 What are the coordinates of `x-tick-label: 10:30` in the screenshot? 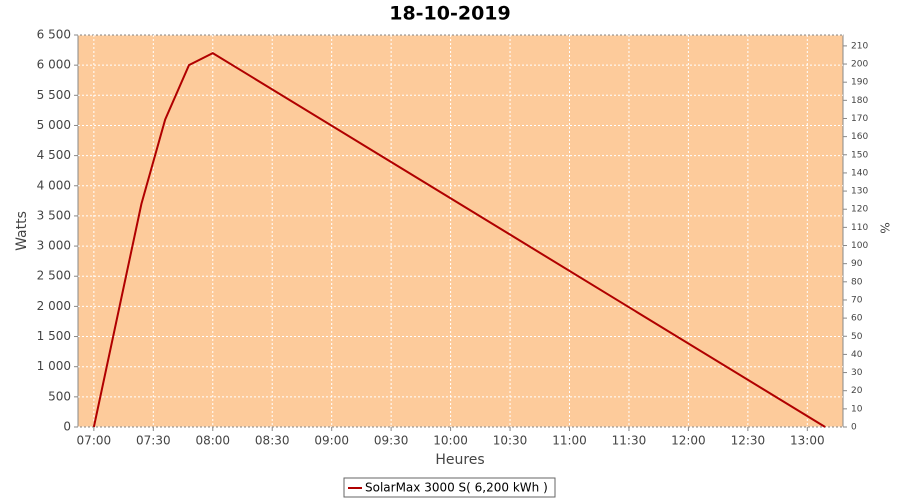 It's located at (510, 441).